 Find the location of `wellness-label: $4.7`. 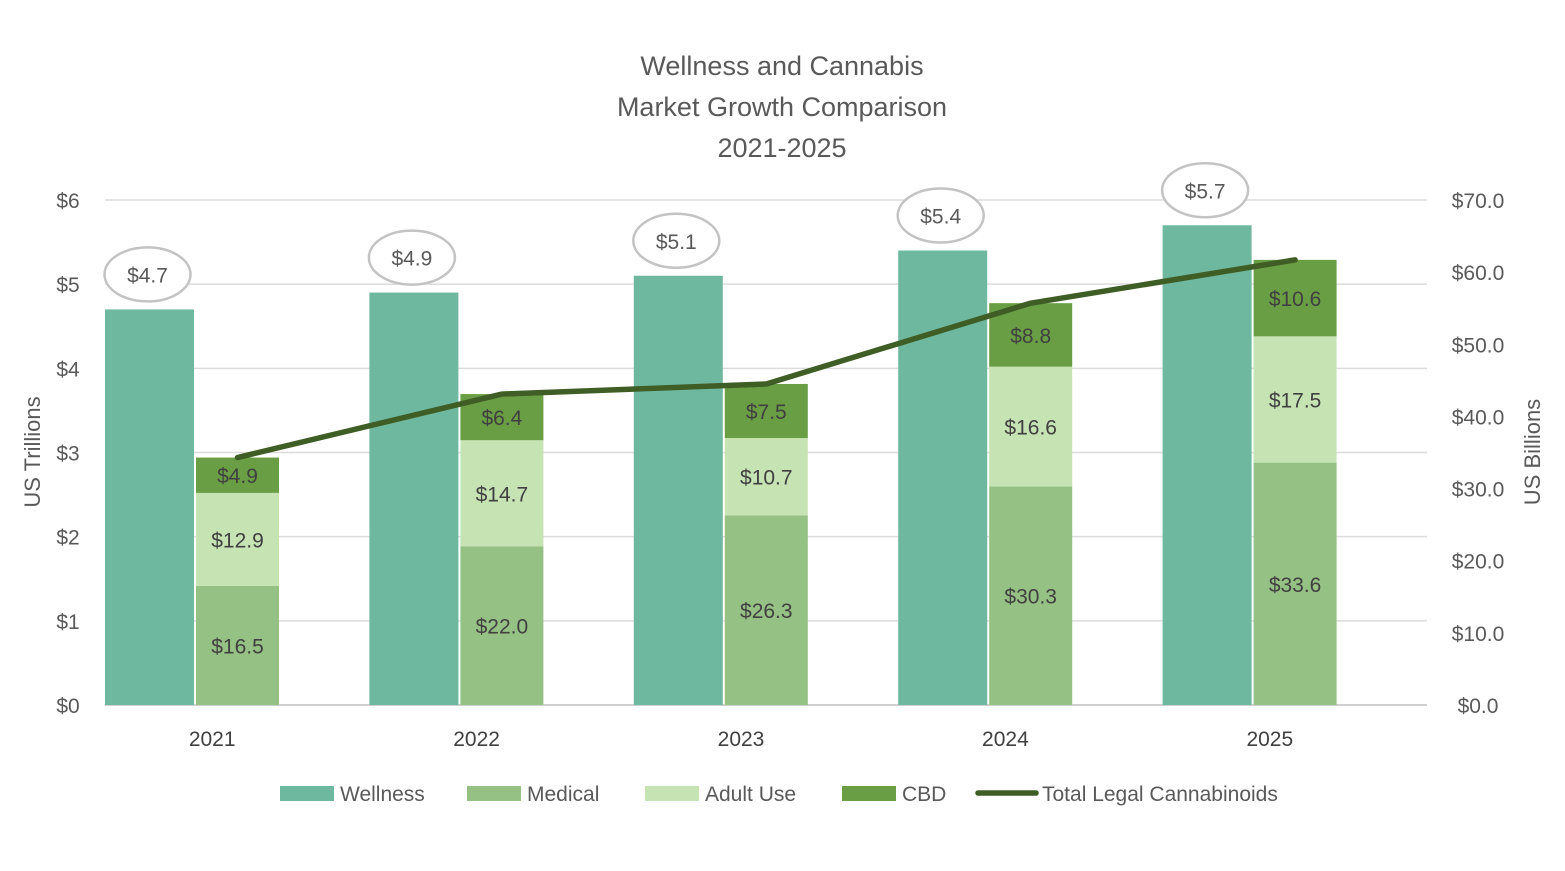

wellness-label: $4.7 is located at coordinates (147, 275).